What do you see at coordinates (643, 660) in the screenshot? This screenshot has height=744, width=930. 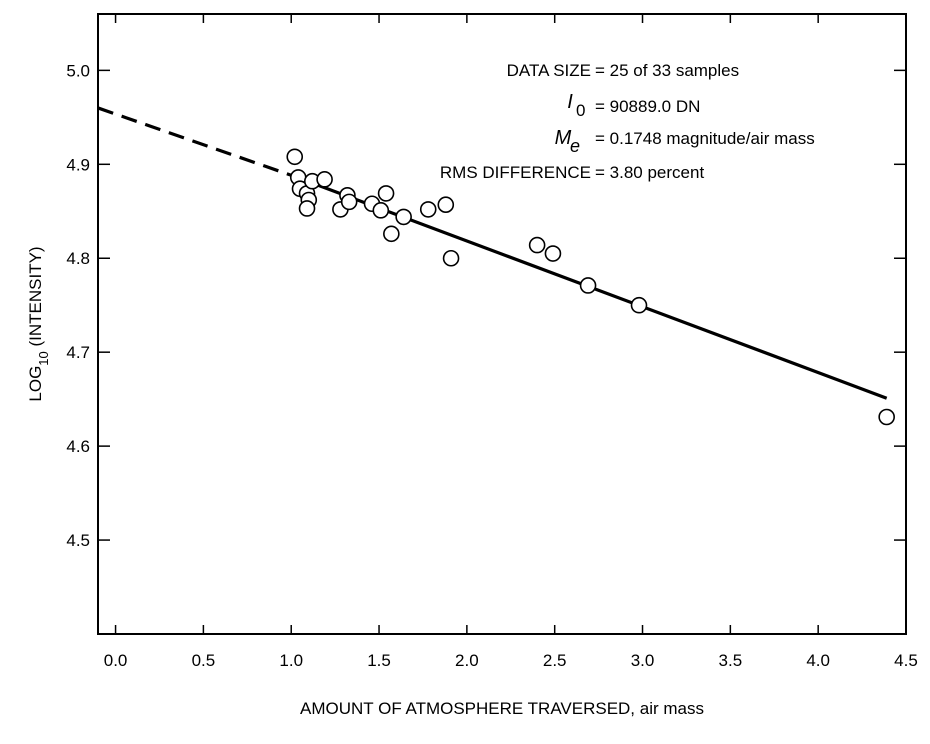 I see `x-tick-label: 3.0` at bounding box center [643, 660].